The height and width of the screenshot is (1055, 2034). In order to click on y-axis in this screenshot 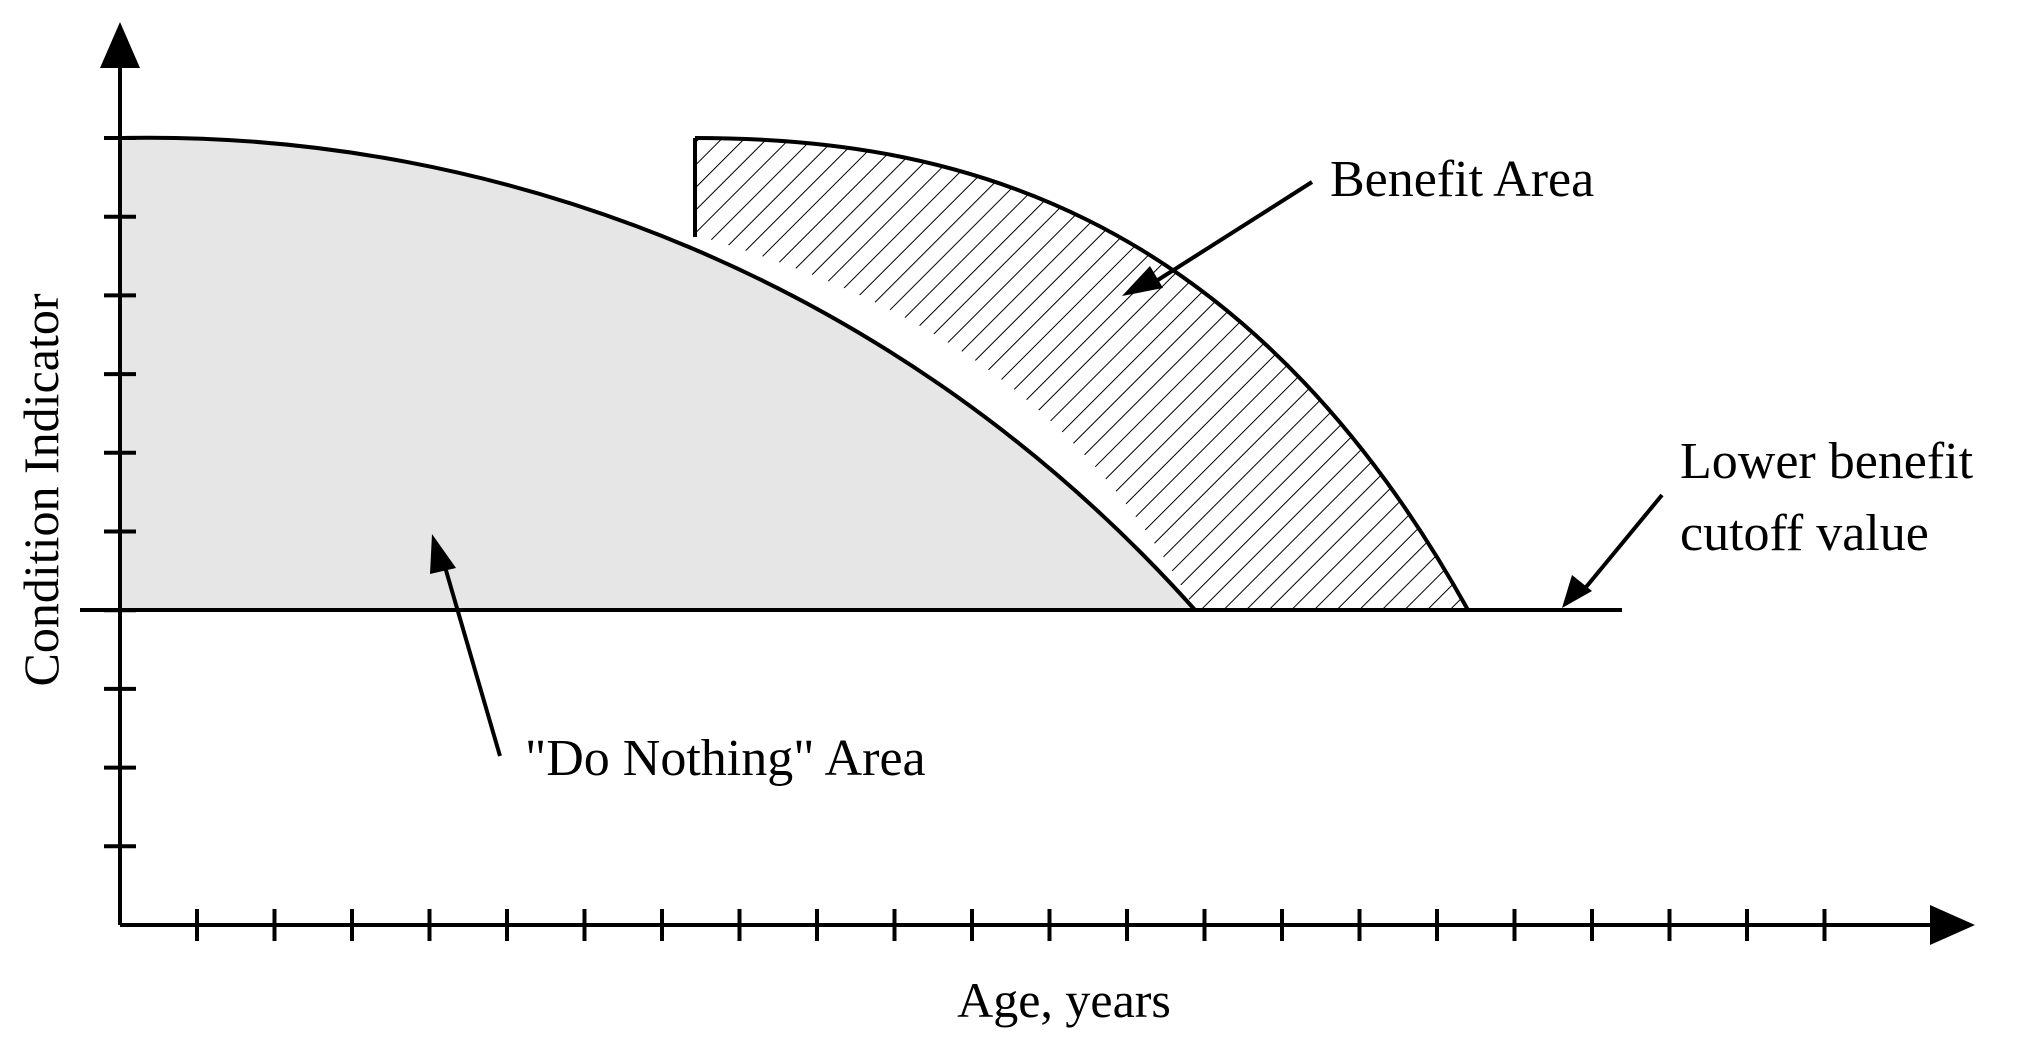, I will do `click(120, 473)`.